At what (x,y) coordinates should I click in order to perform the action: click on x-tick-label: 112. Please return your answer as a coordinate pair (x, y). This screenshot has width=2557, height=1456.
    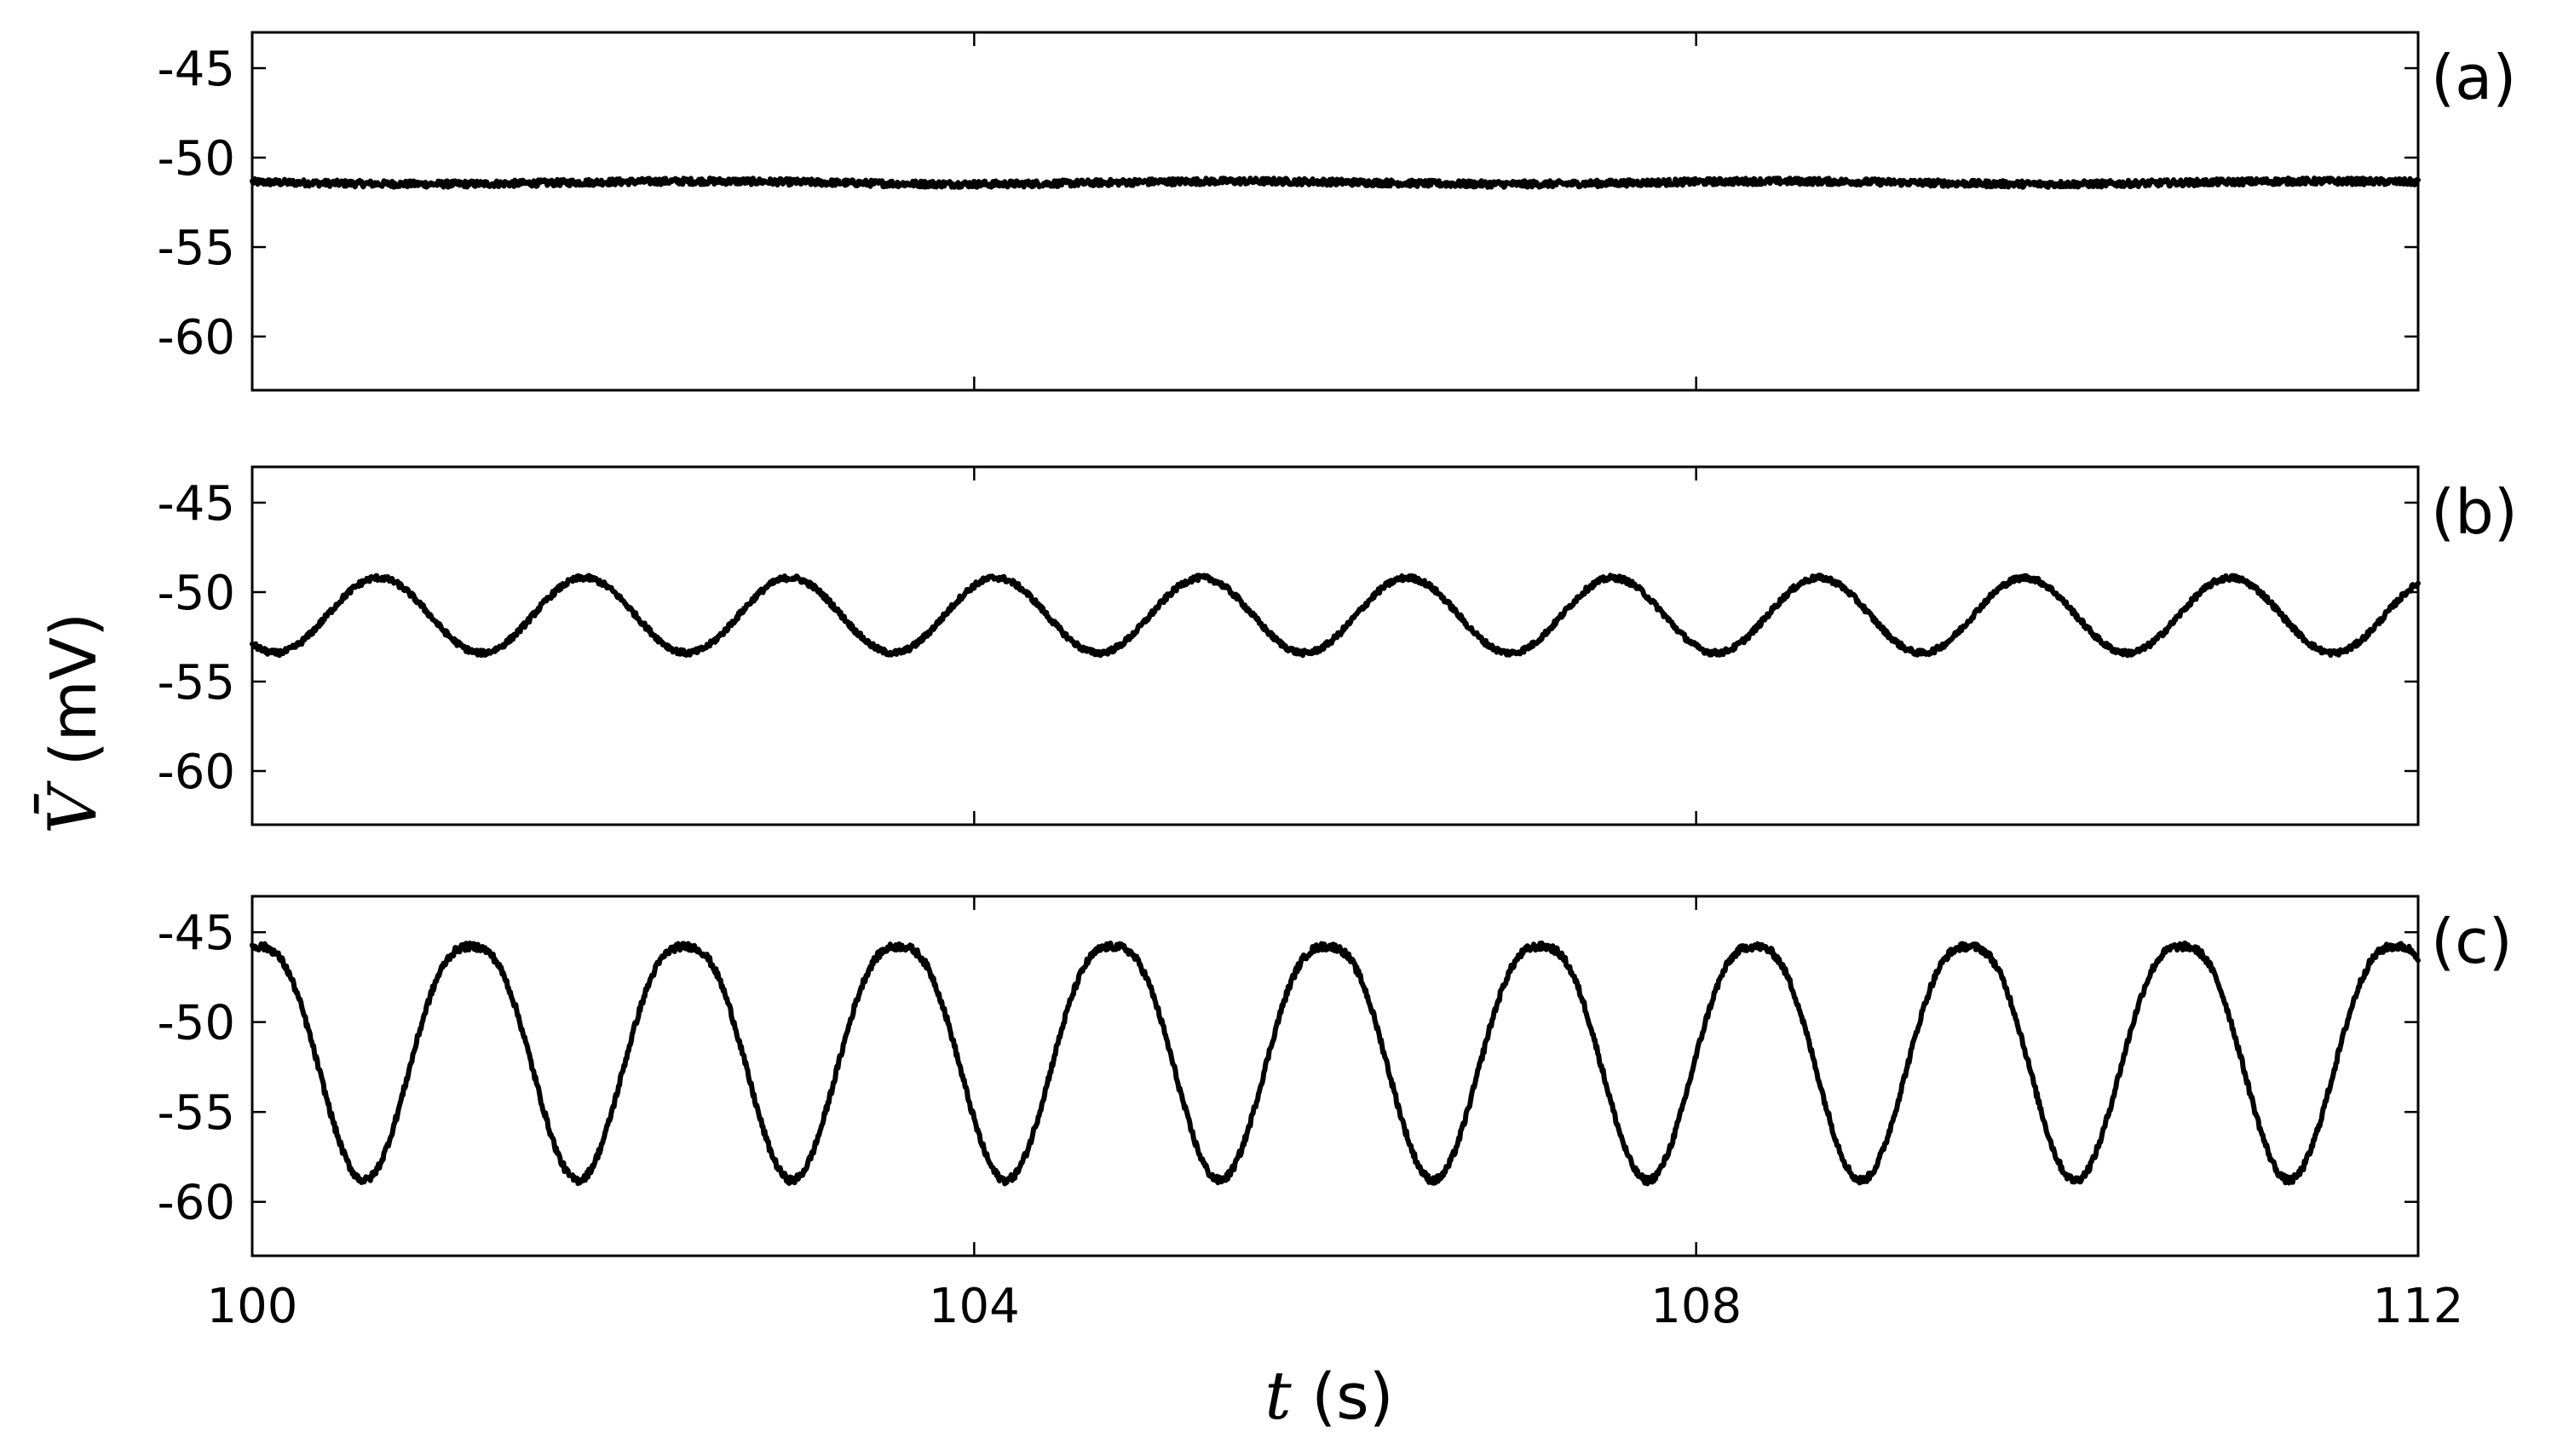
    Looking at the image, I should click on (2418, 1307).